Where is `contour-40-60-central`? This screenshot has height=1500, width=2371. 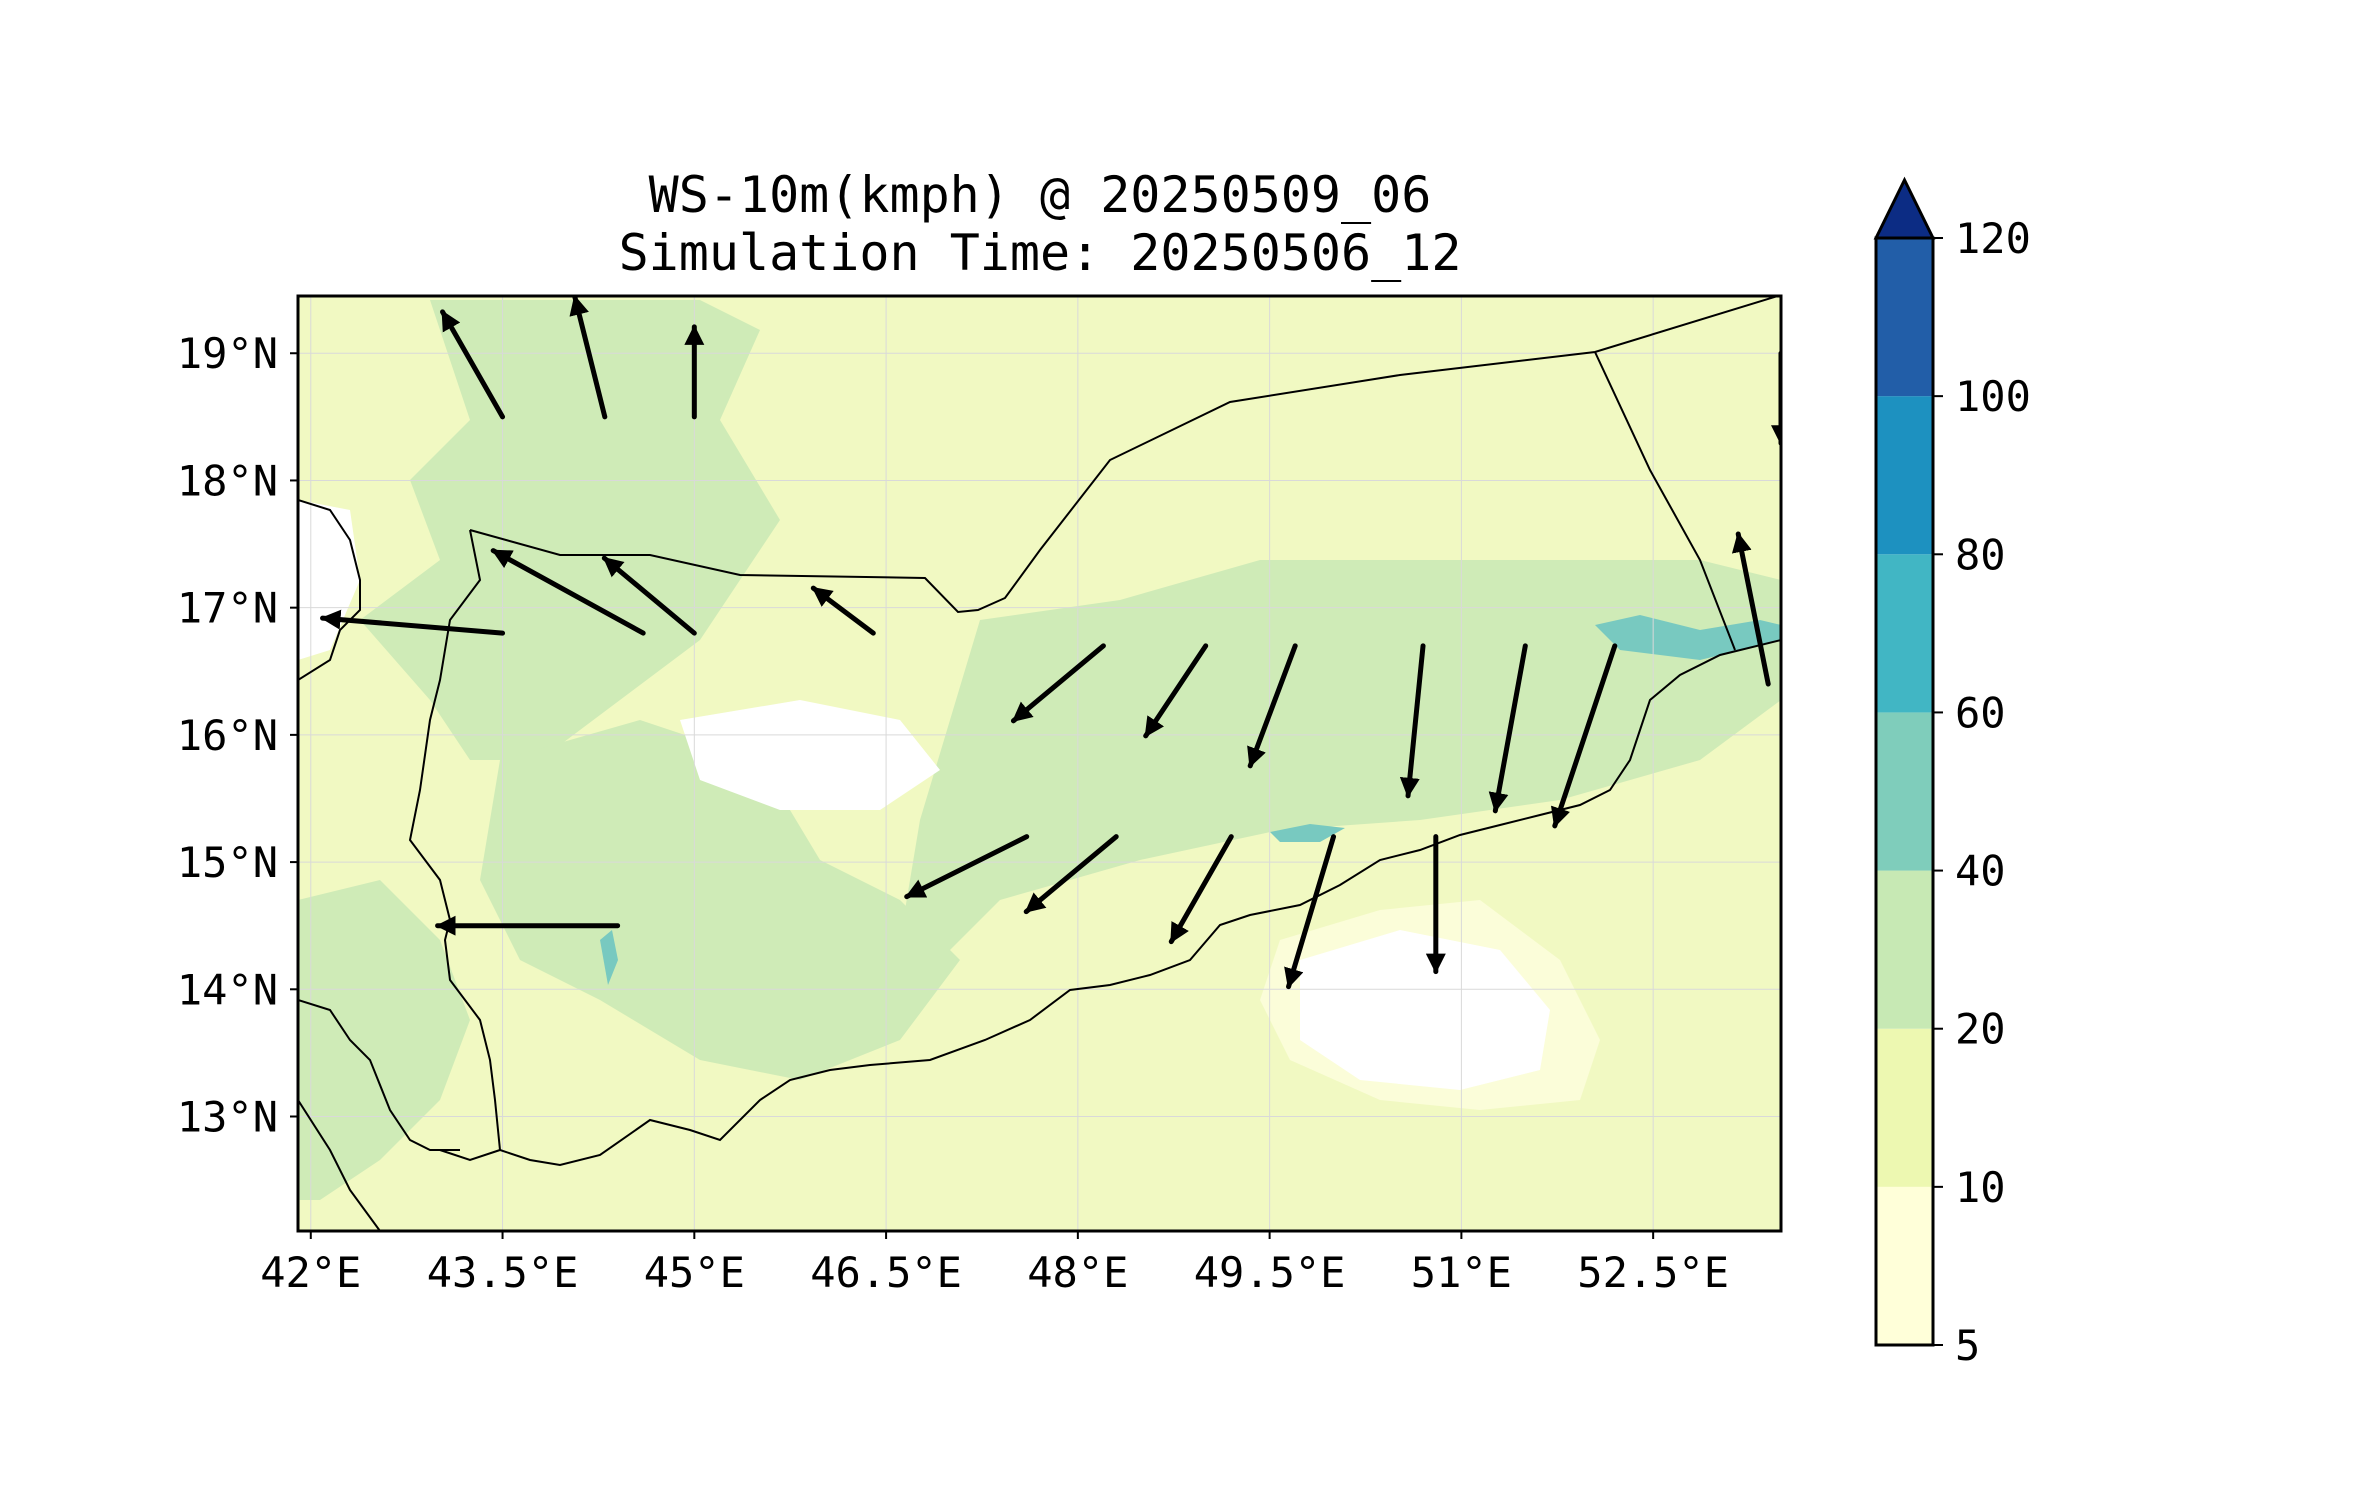
contour-40-60-central is located at coordinates (1307, 833).